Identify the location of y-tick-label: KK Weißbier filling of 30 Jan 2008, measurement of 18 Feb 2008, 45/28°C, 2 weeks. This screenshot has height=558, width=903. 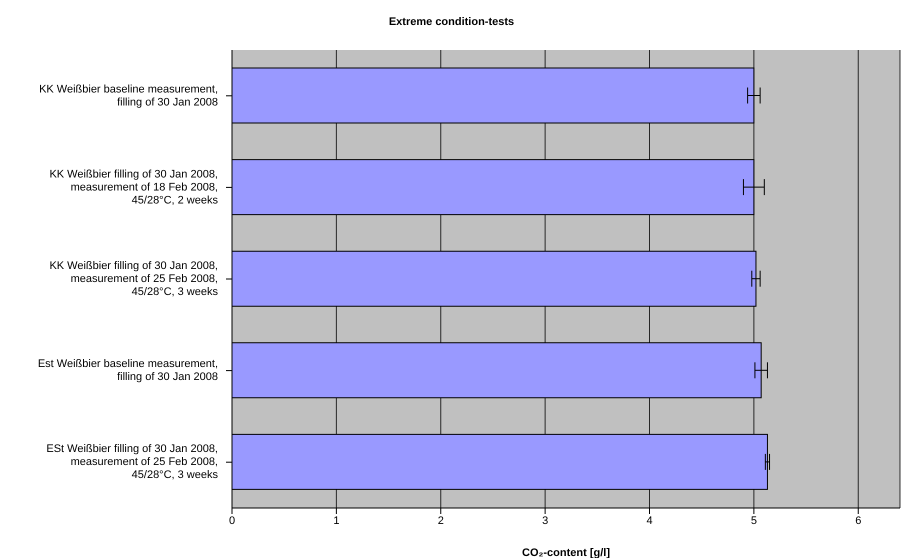
(133, 187).